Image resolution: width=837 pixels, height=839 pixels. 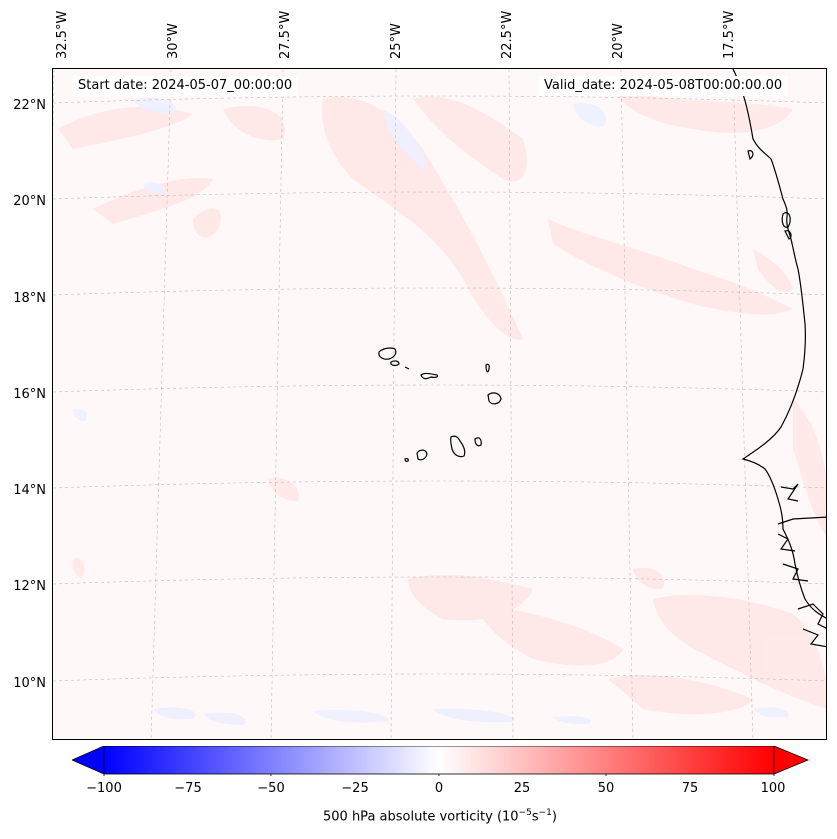 What do you see at coordinates (439, 788) in the screenshot?
I see `colorbar-tick-0: 0` at bounding box center [439, 788].